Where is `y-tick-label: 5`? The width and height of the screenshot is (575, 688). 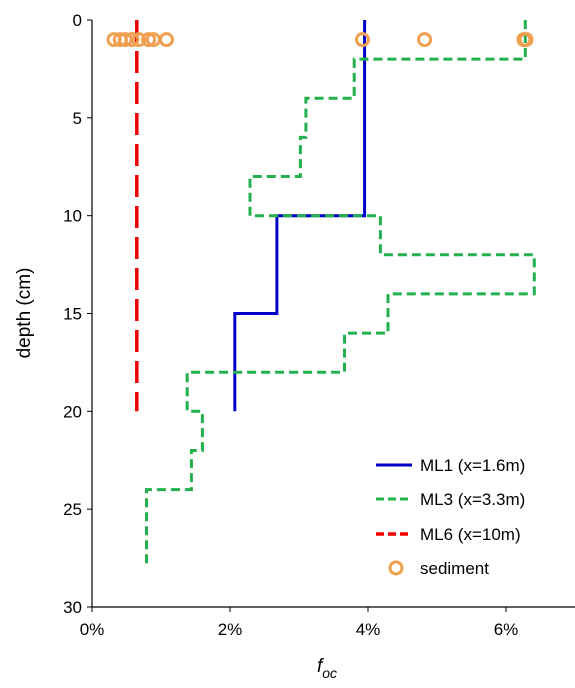 y-tick-label: 5 is located at coordinates (77, 118).